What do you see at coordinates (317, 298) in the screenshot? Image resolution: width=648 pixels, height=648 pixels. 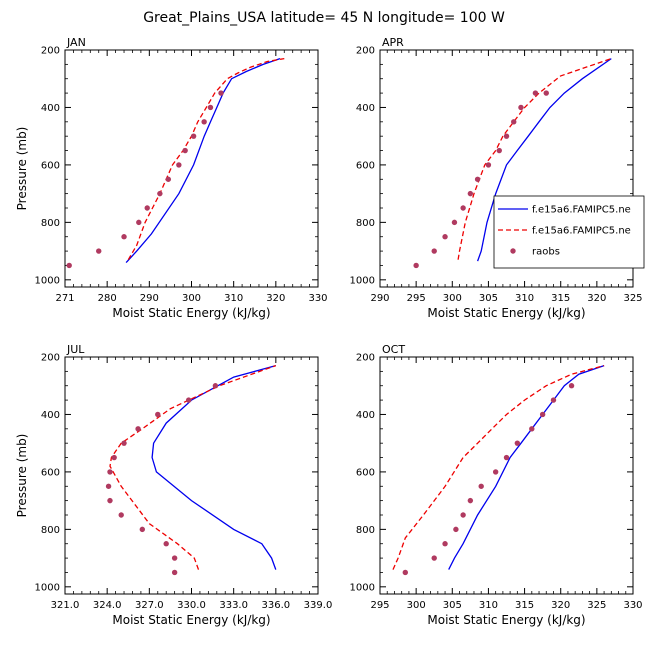 I see `x-tick-label: 330` at bounding box center [317, 298].